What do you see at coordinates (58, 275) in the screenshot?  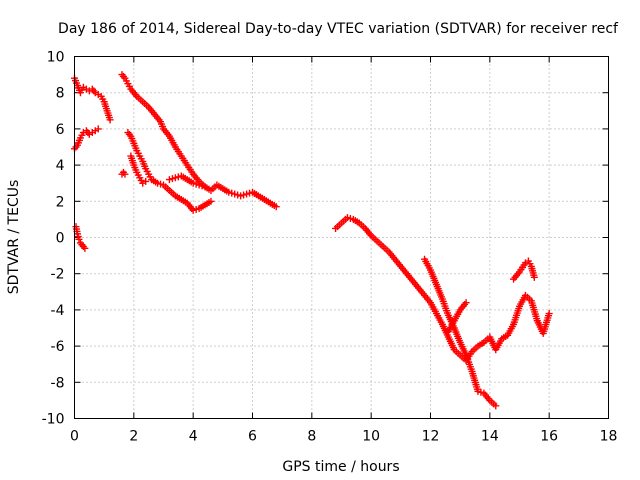 I see `y-tick-label: -2` at bounding box center [58, 275].